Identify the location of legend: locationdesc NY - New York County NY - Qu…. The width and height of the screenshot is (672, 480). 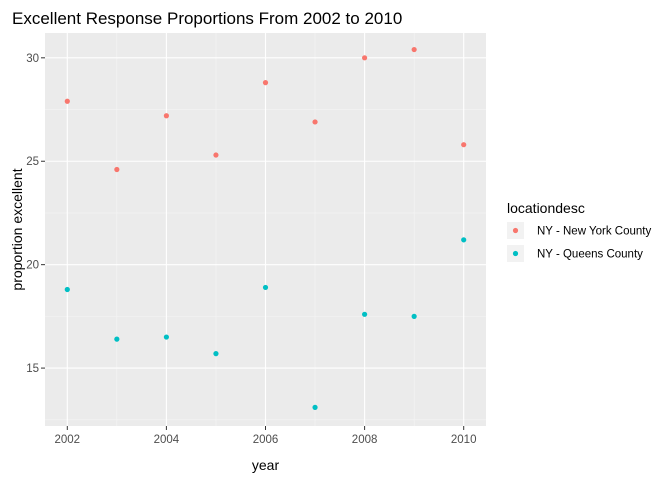
(579, 231).